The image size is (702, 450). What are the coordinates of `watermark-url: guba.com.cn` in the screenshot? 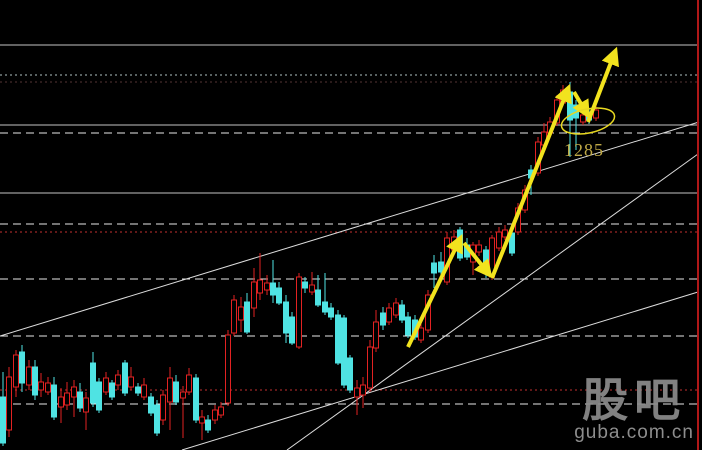 It's located at (634, 432).